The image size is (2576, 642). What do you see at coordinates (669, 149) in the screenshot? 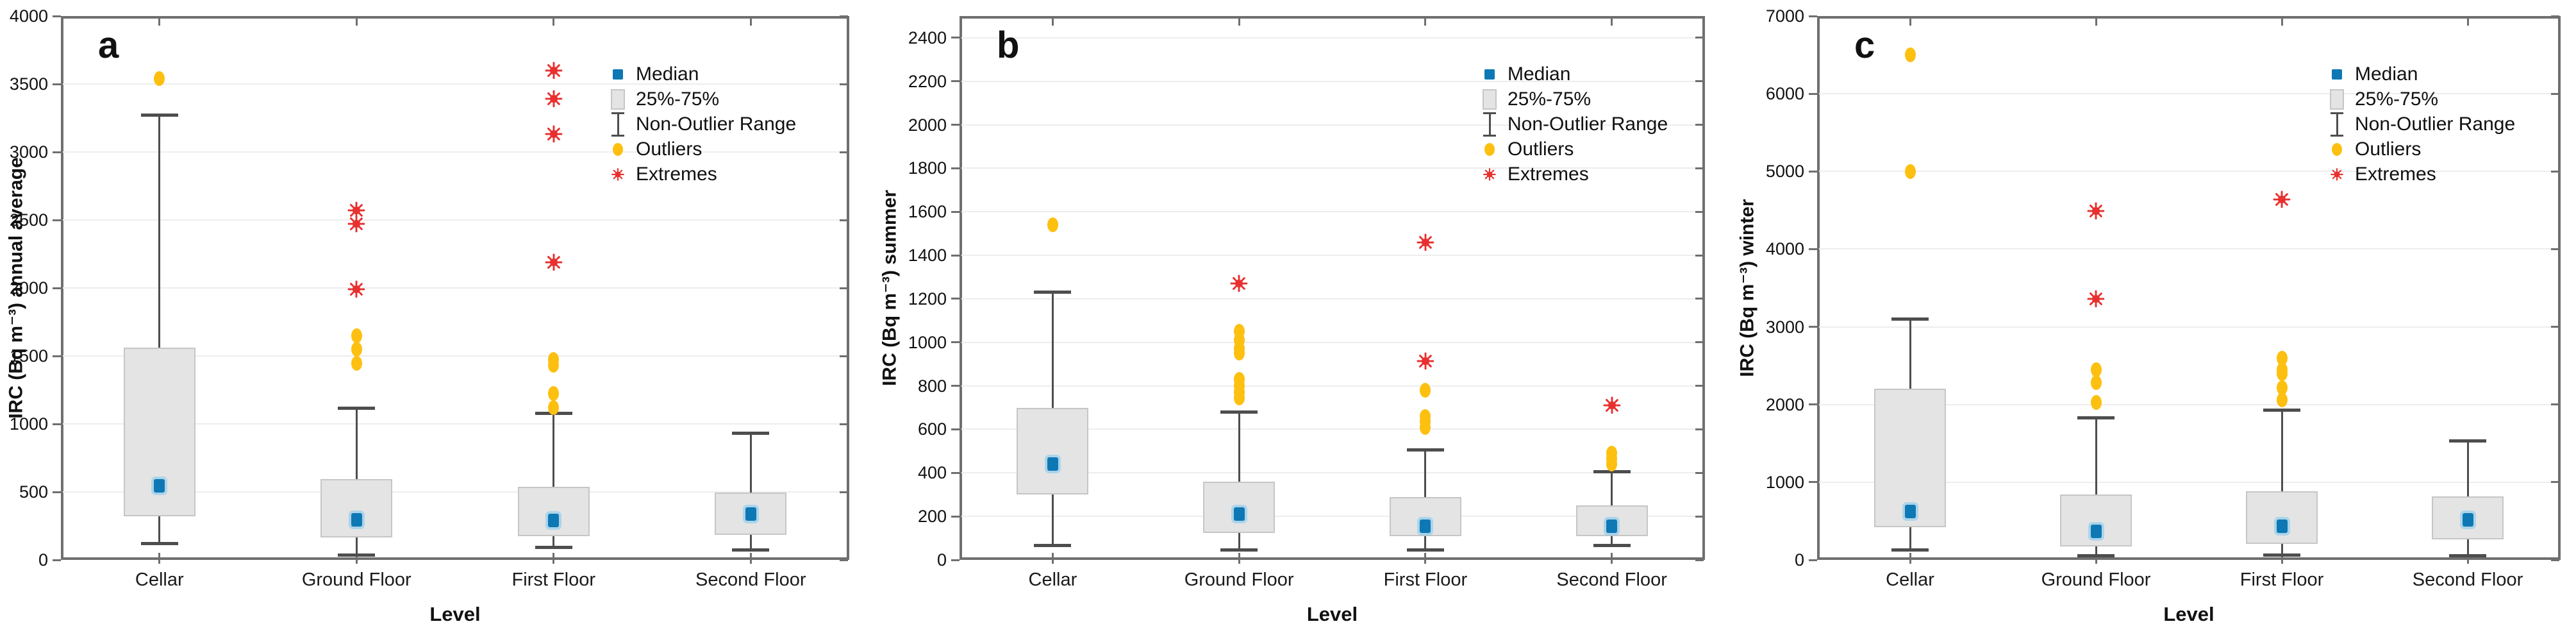
I see `legend-label: Outliers` at bounding box center [669, 149].